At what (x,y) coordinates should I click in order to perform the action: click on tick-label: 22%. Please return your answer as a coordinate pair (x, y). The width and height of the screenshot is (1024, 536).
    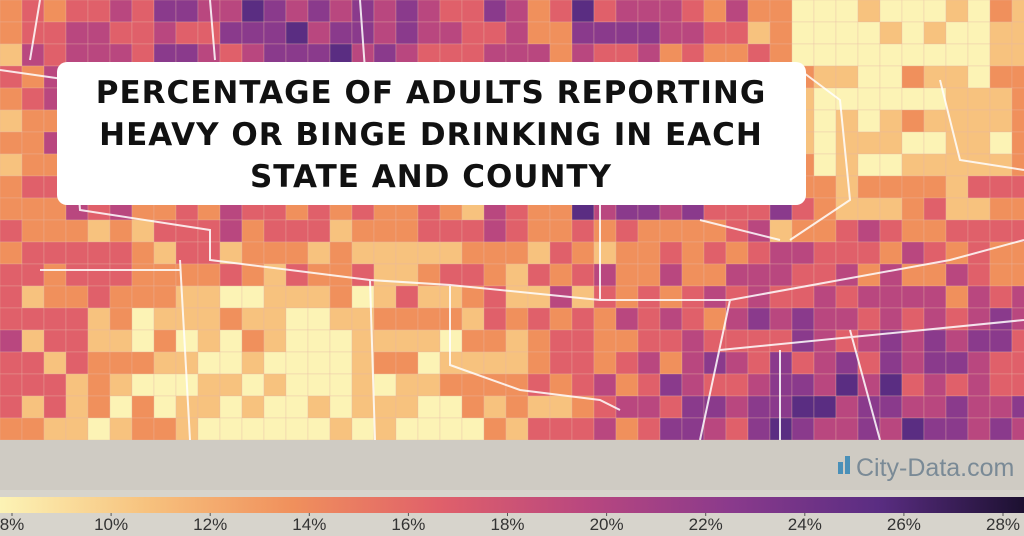
    Looking at the image, I should click on (706, 524).